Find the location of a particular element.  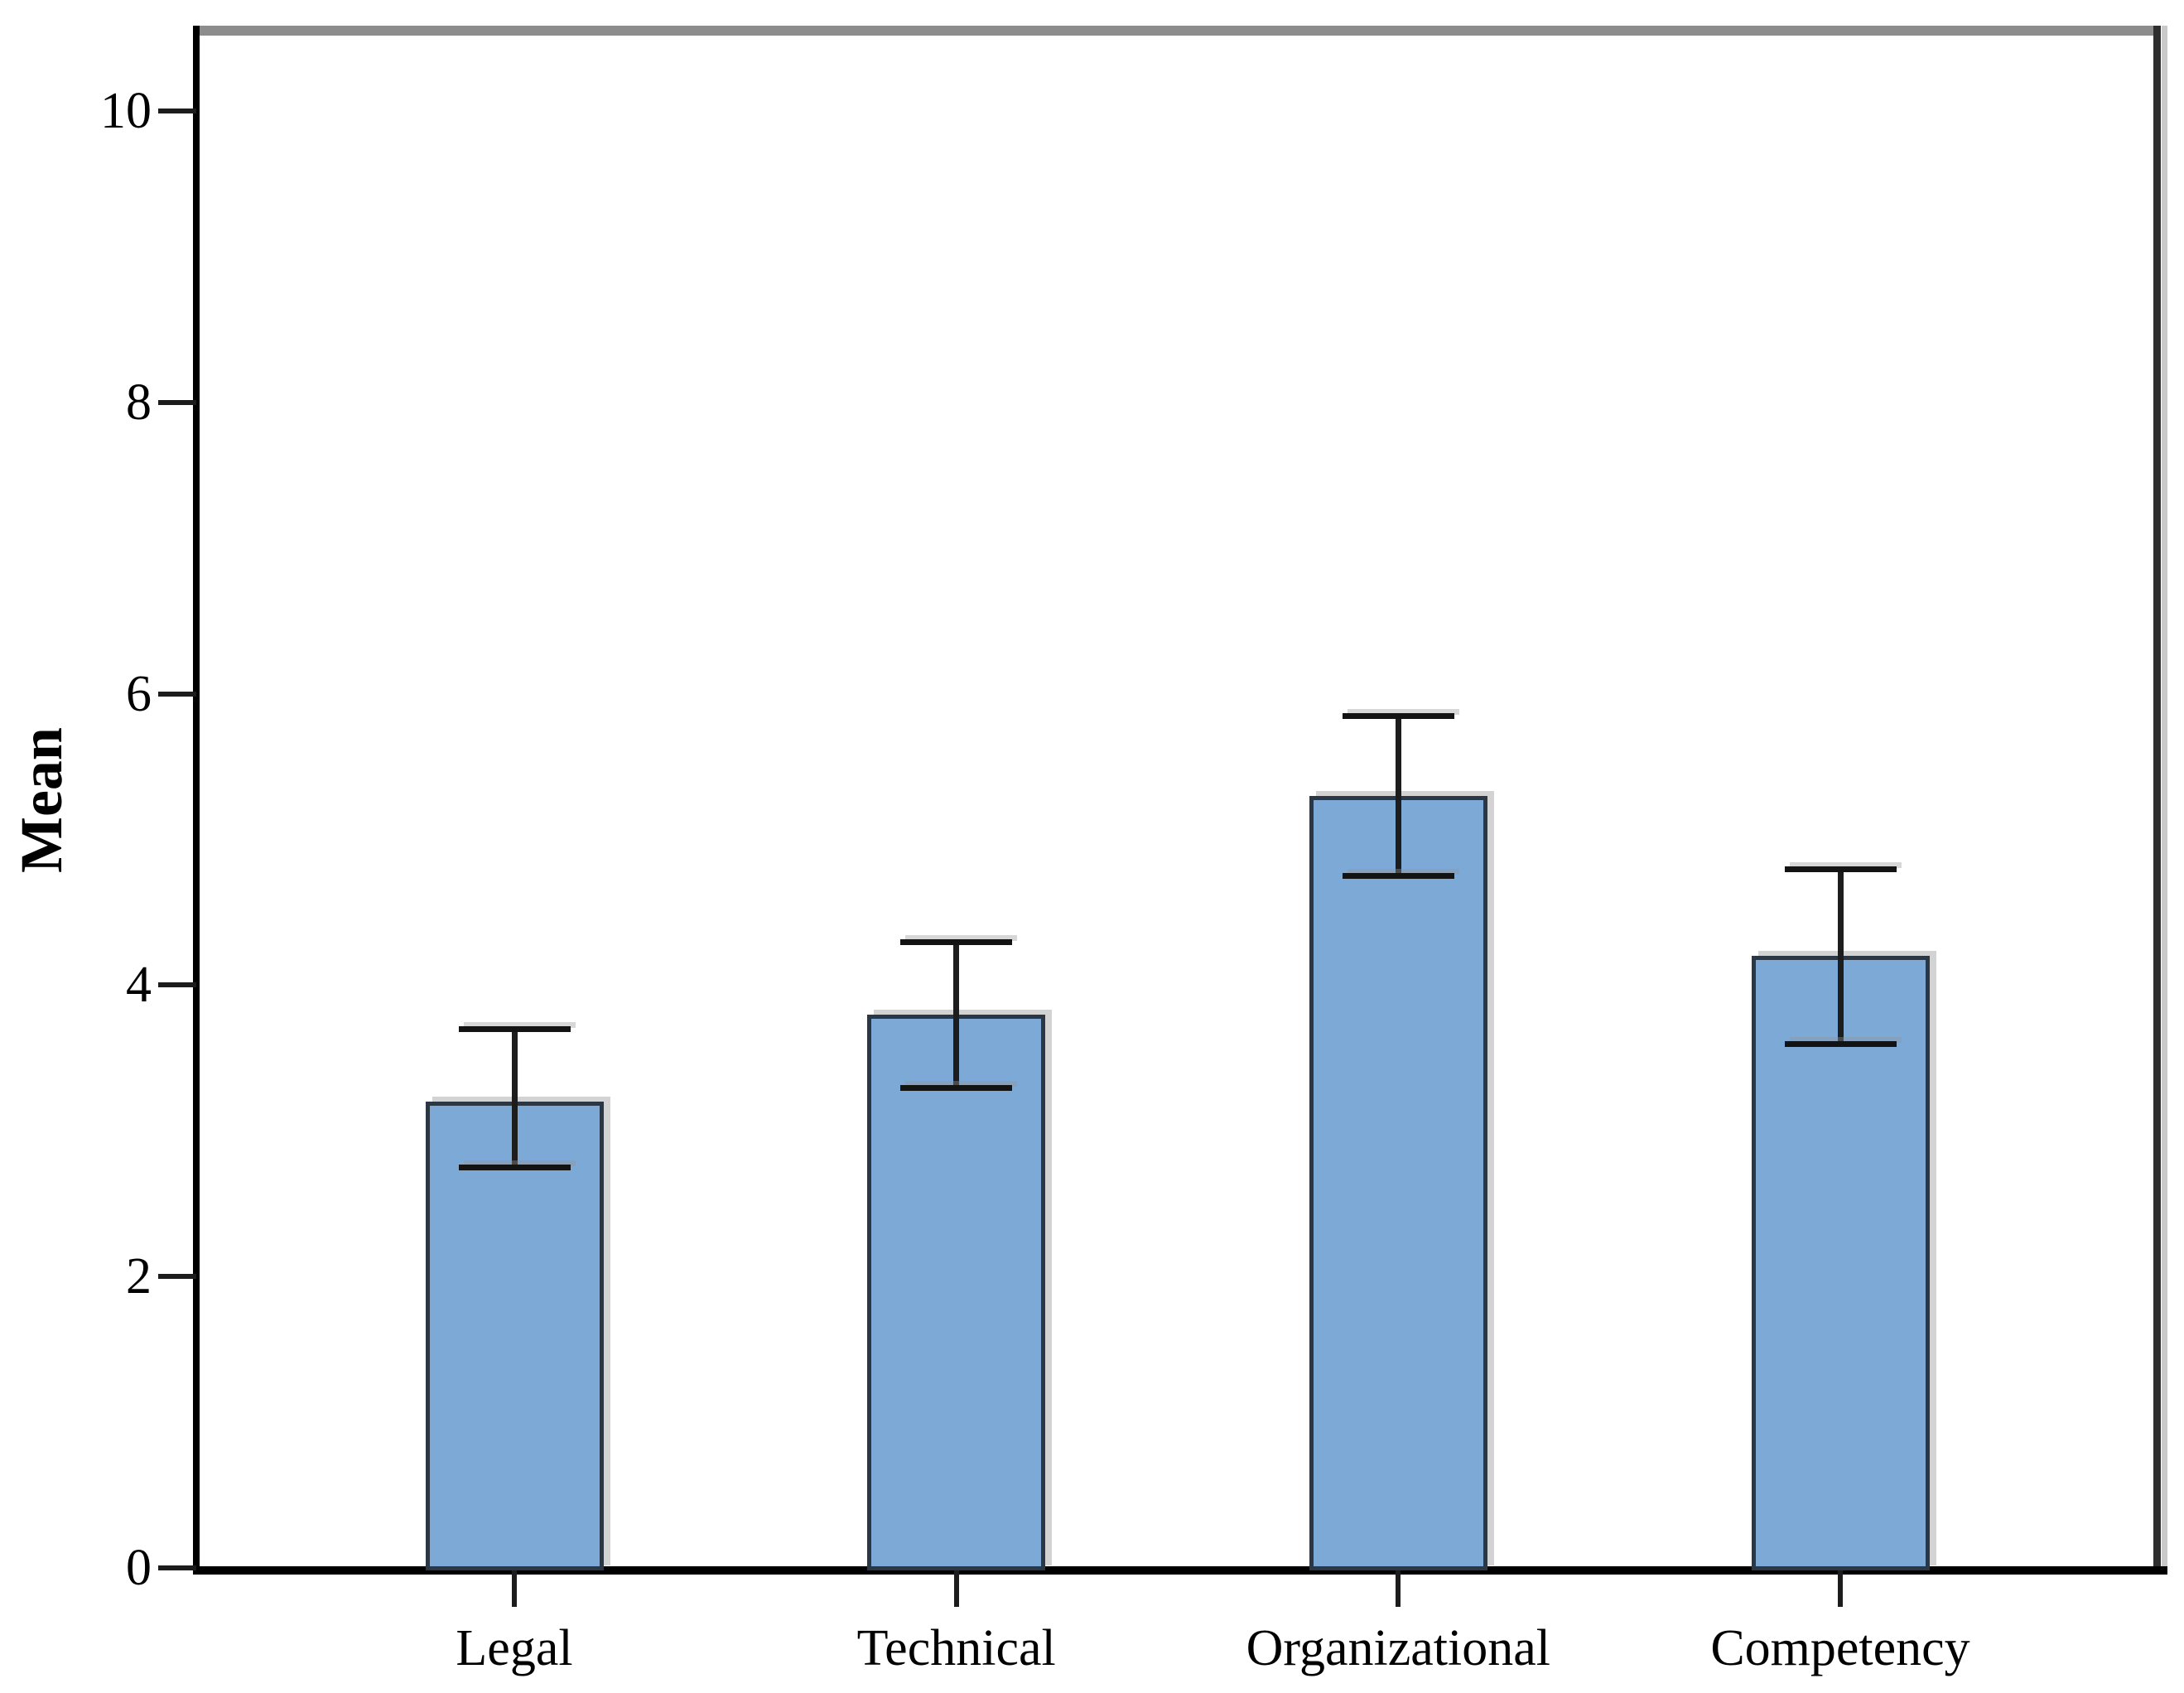

plot-frame-top-border is located at coordinates (1178, 31).